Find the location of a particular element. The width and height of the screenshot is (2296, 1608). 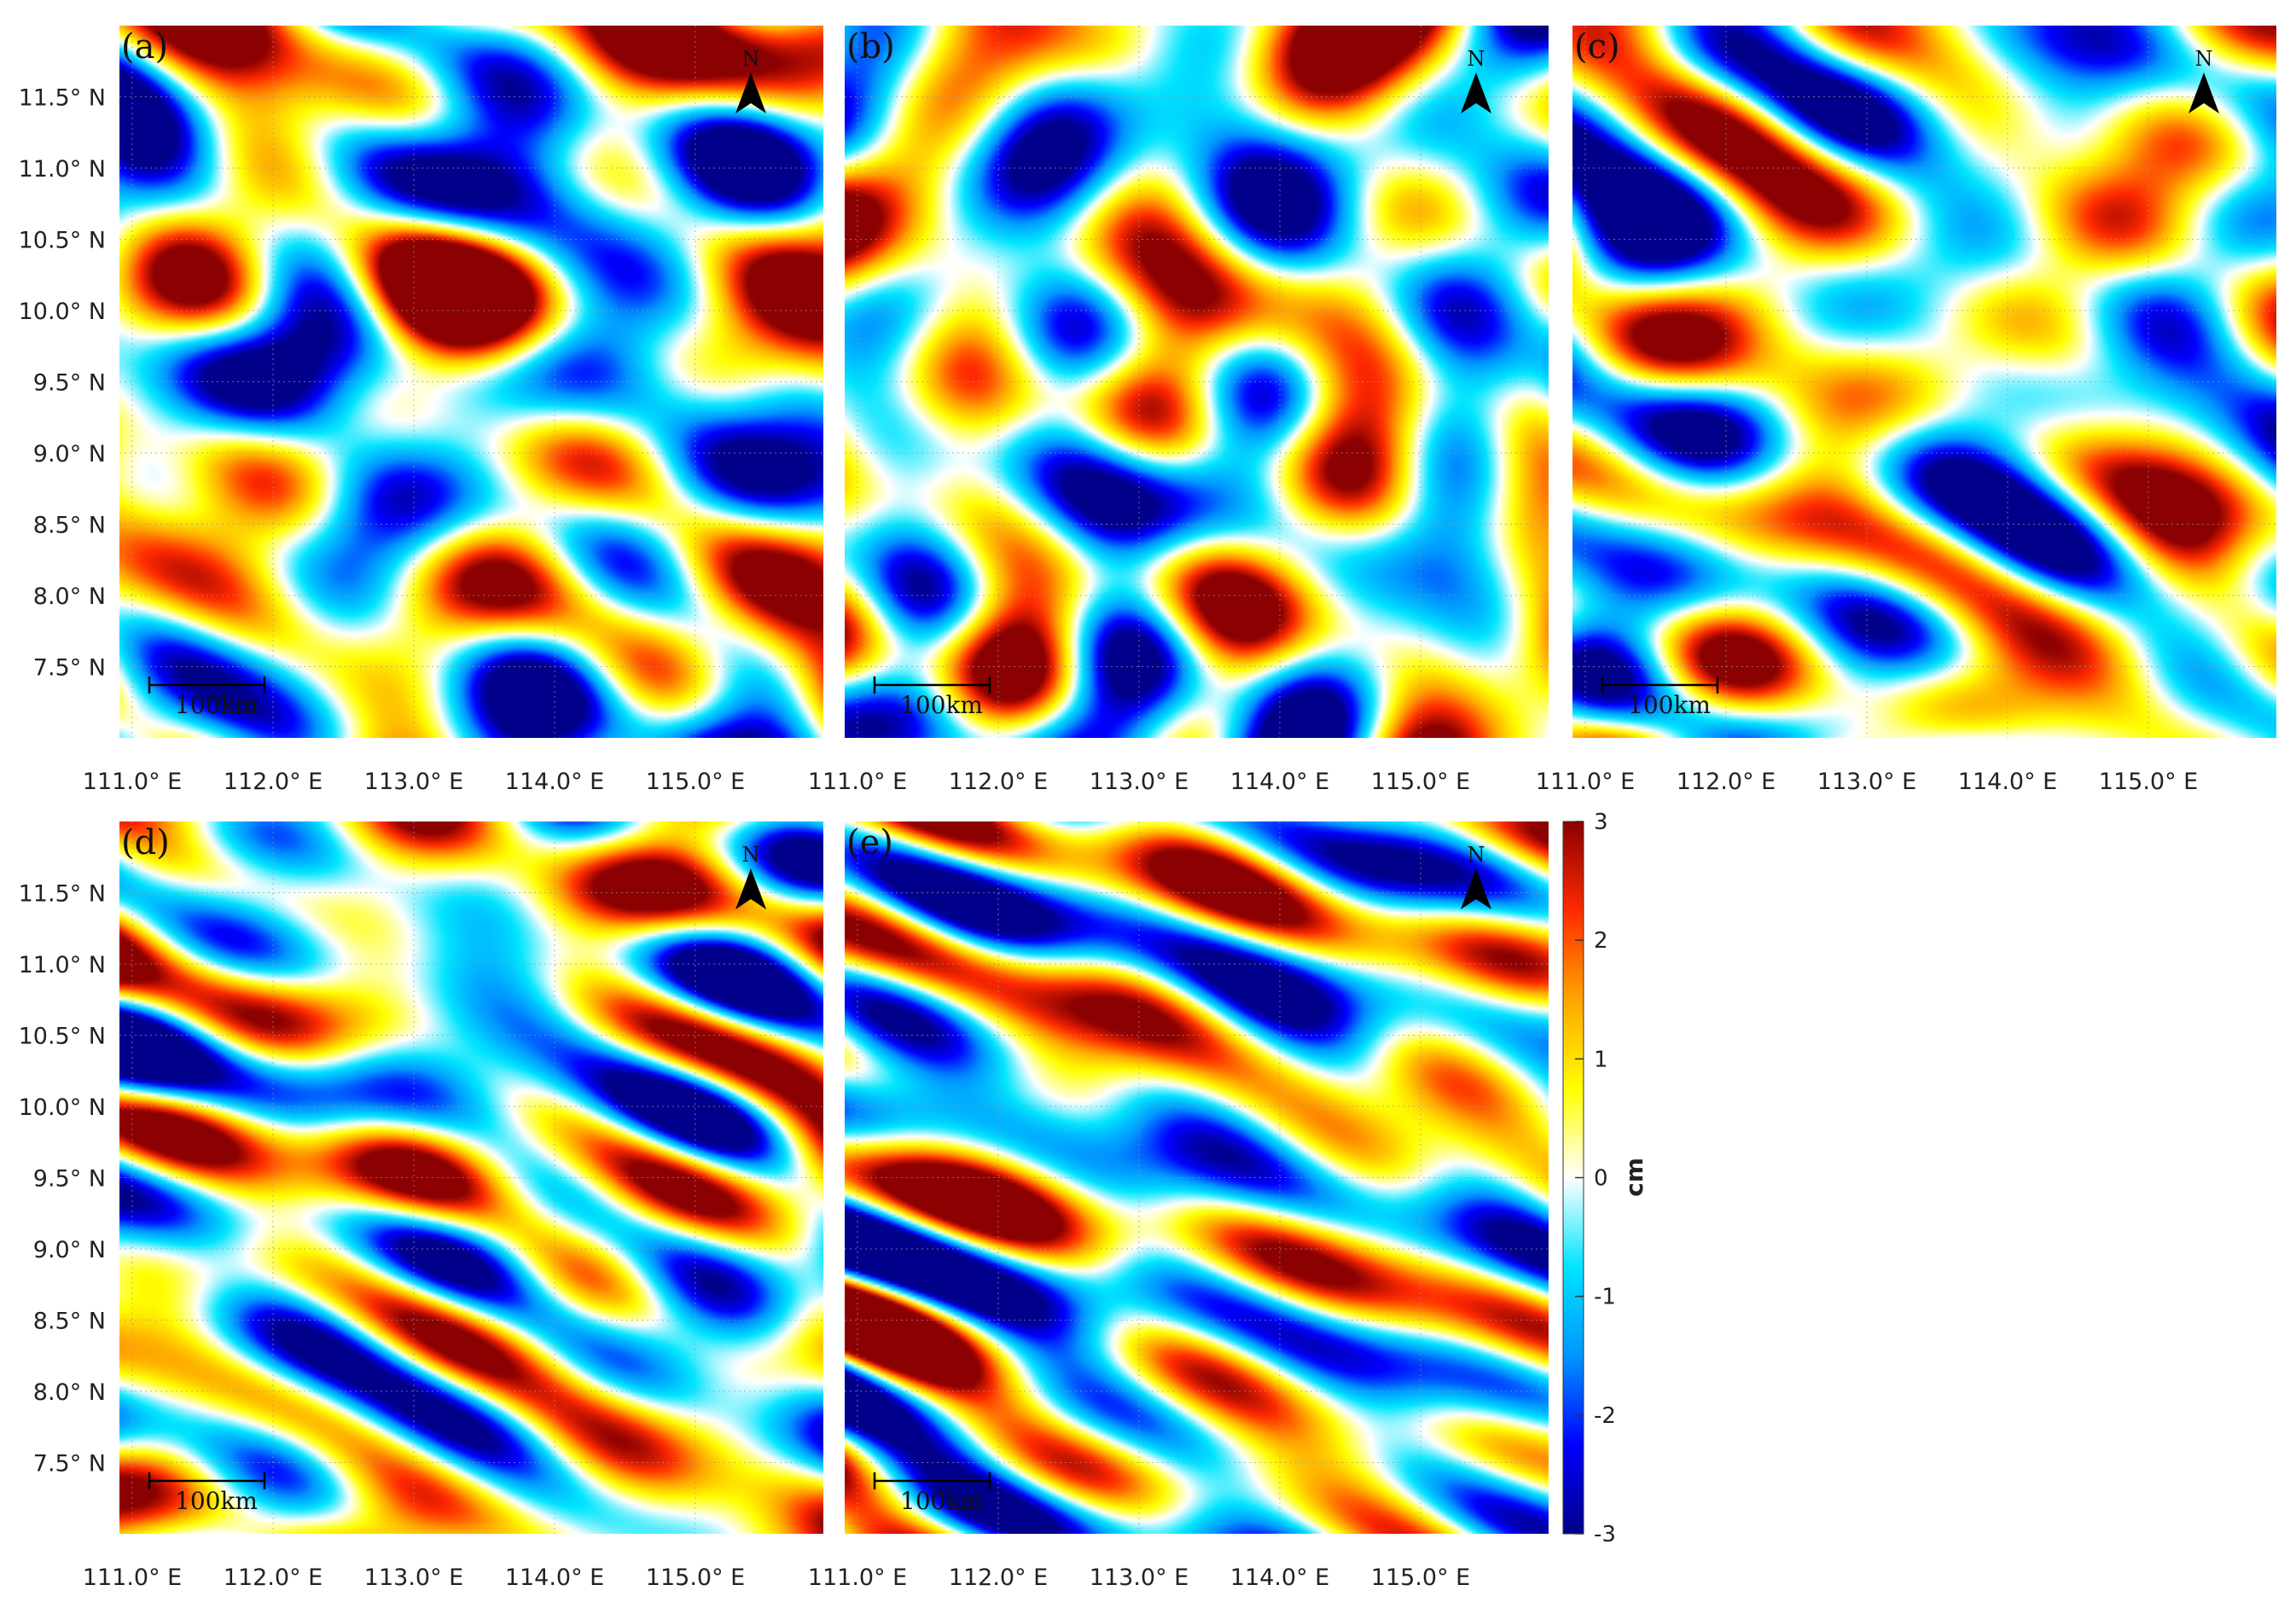

colorbar-ticks: 3 2 1 0 -1 -2 -3 is located at coordinates (1595, 1178).